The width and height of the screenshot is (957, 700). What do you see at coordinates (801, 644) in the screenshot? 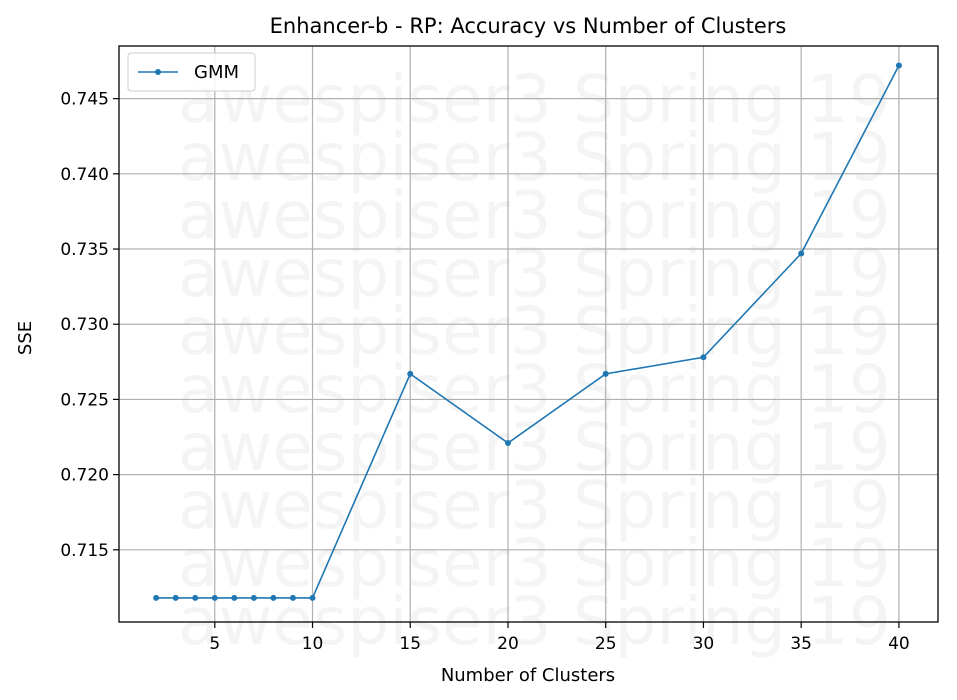
I see `x-tick-label: 35` at bounding box center [801, 644].